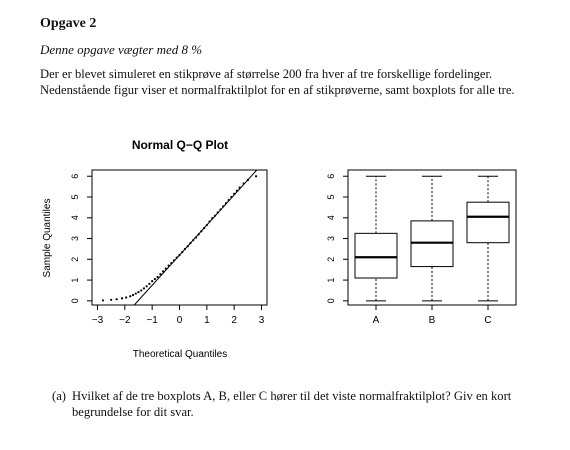 The image size is (570, 450). I want to click on boxplots: A B C, so click(432, 250).